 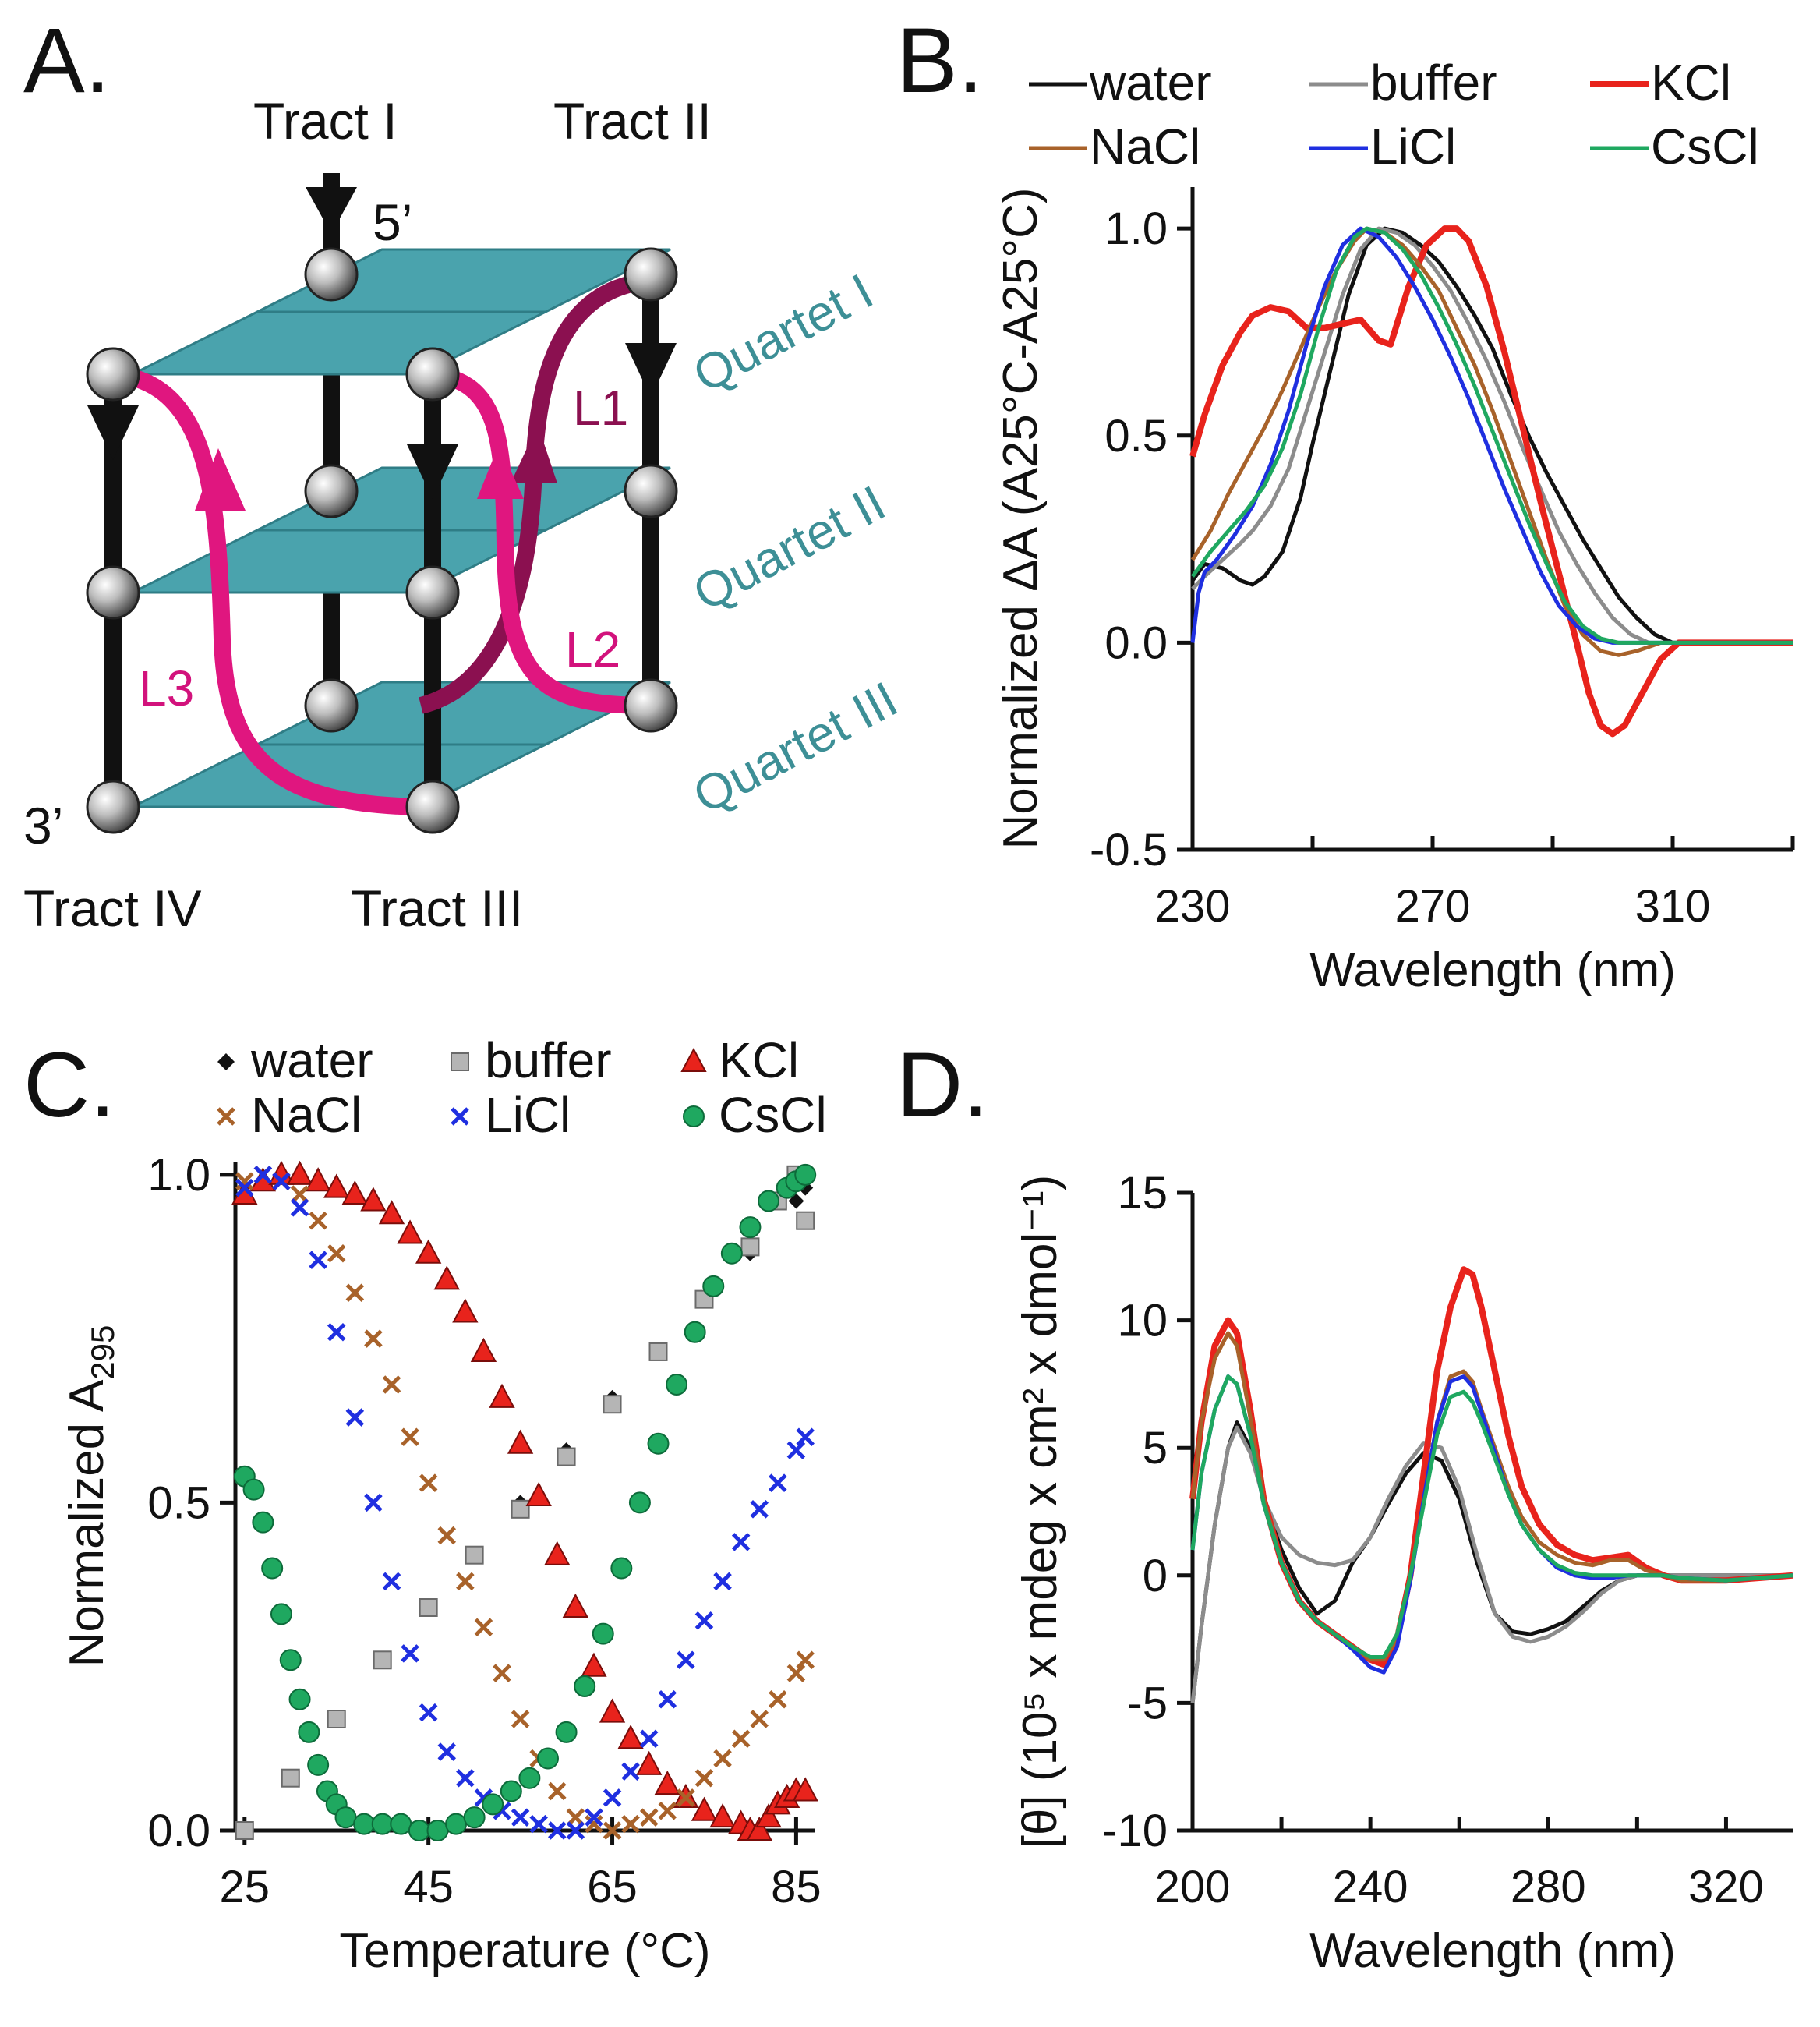 I want to click on l2-label: L2, so click(x=593, y=649).